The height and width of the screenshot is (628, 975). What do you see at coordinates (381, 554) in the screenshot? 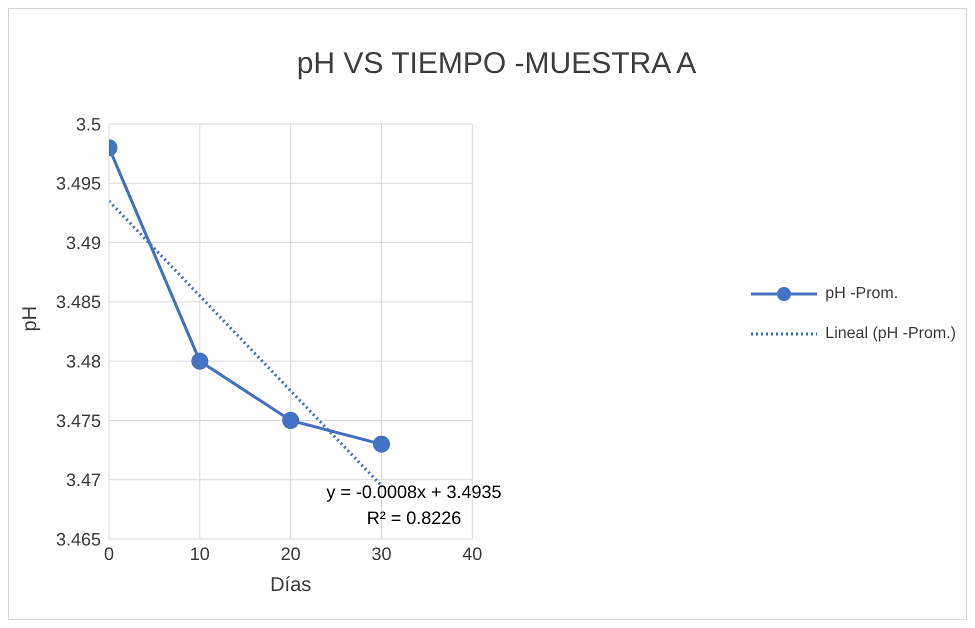
I see `x-tick-label: 30` at bounding box center [381, 554].